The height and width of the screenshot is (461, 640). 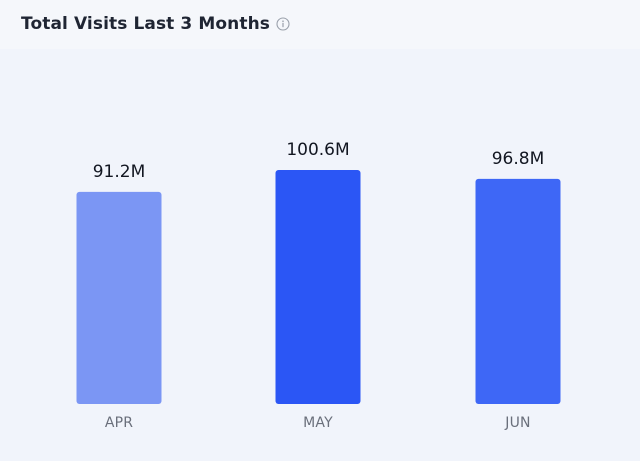 I want to click on info-icon, so click(x=283, y=24).